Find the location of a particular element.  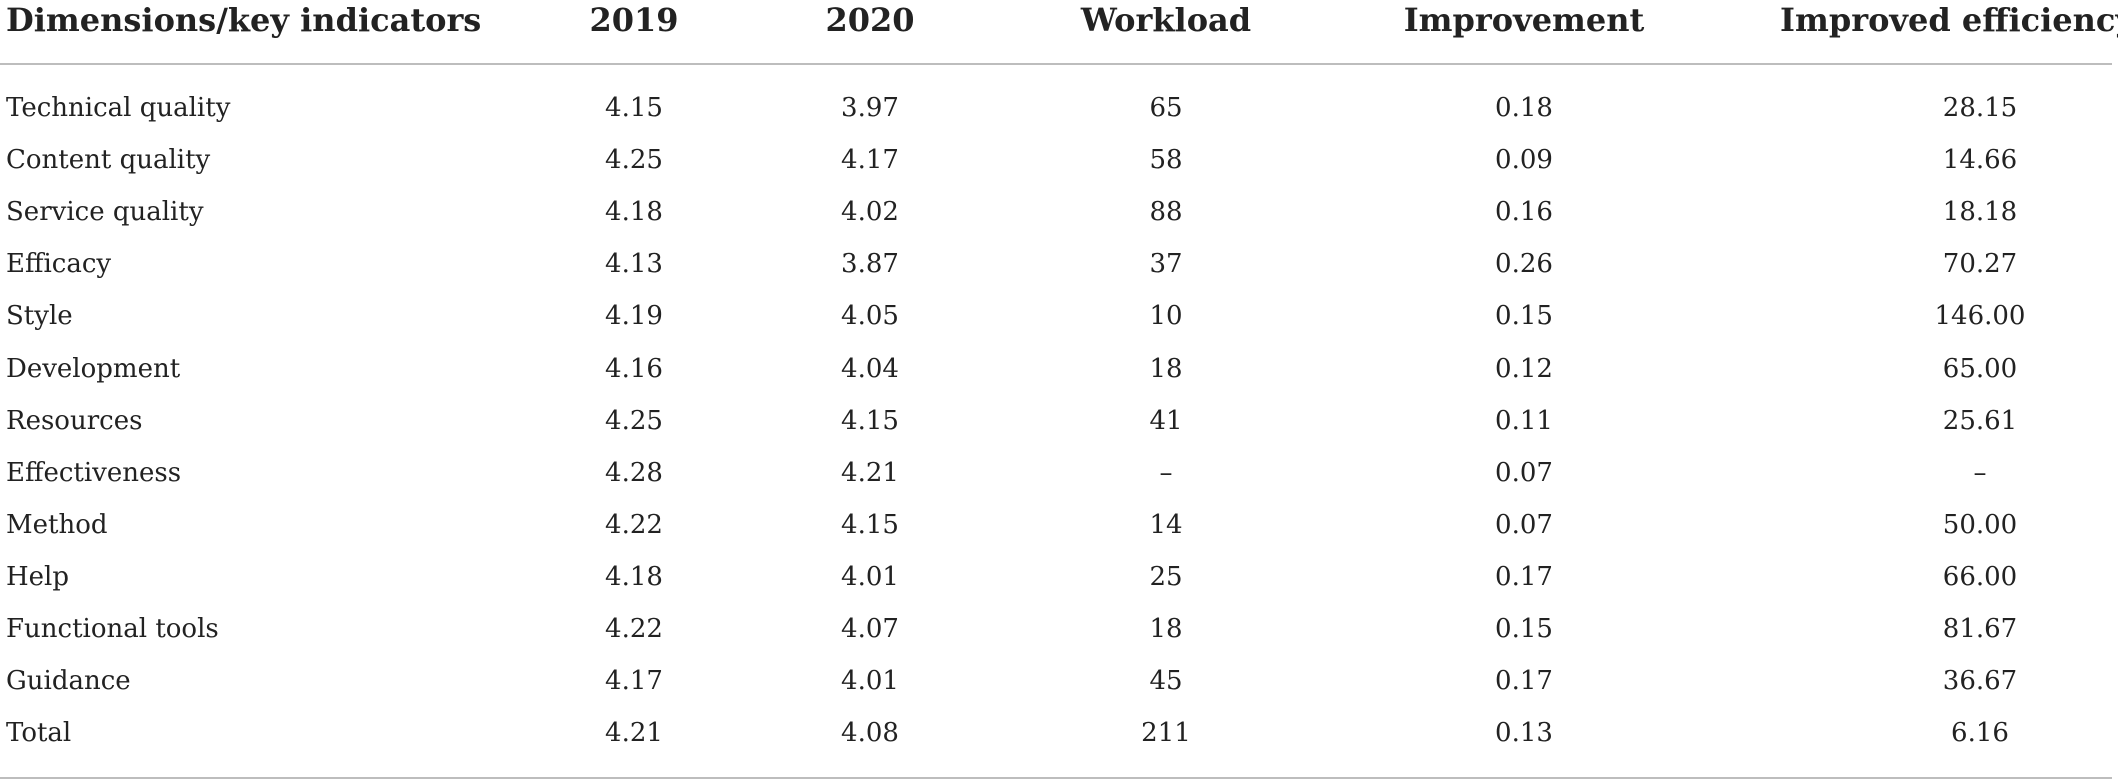

table-row: Total 4.21 4.08 211 0.13 6.16 is located at coordinates (1056, 733).